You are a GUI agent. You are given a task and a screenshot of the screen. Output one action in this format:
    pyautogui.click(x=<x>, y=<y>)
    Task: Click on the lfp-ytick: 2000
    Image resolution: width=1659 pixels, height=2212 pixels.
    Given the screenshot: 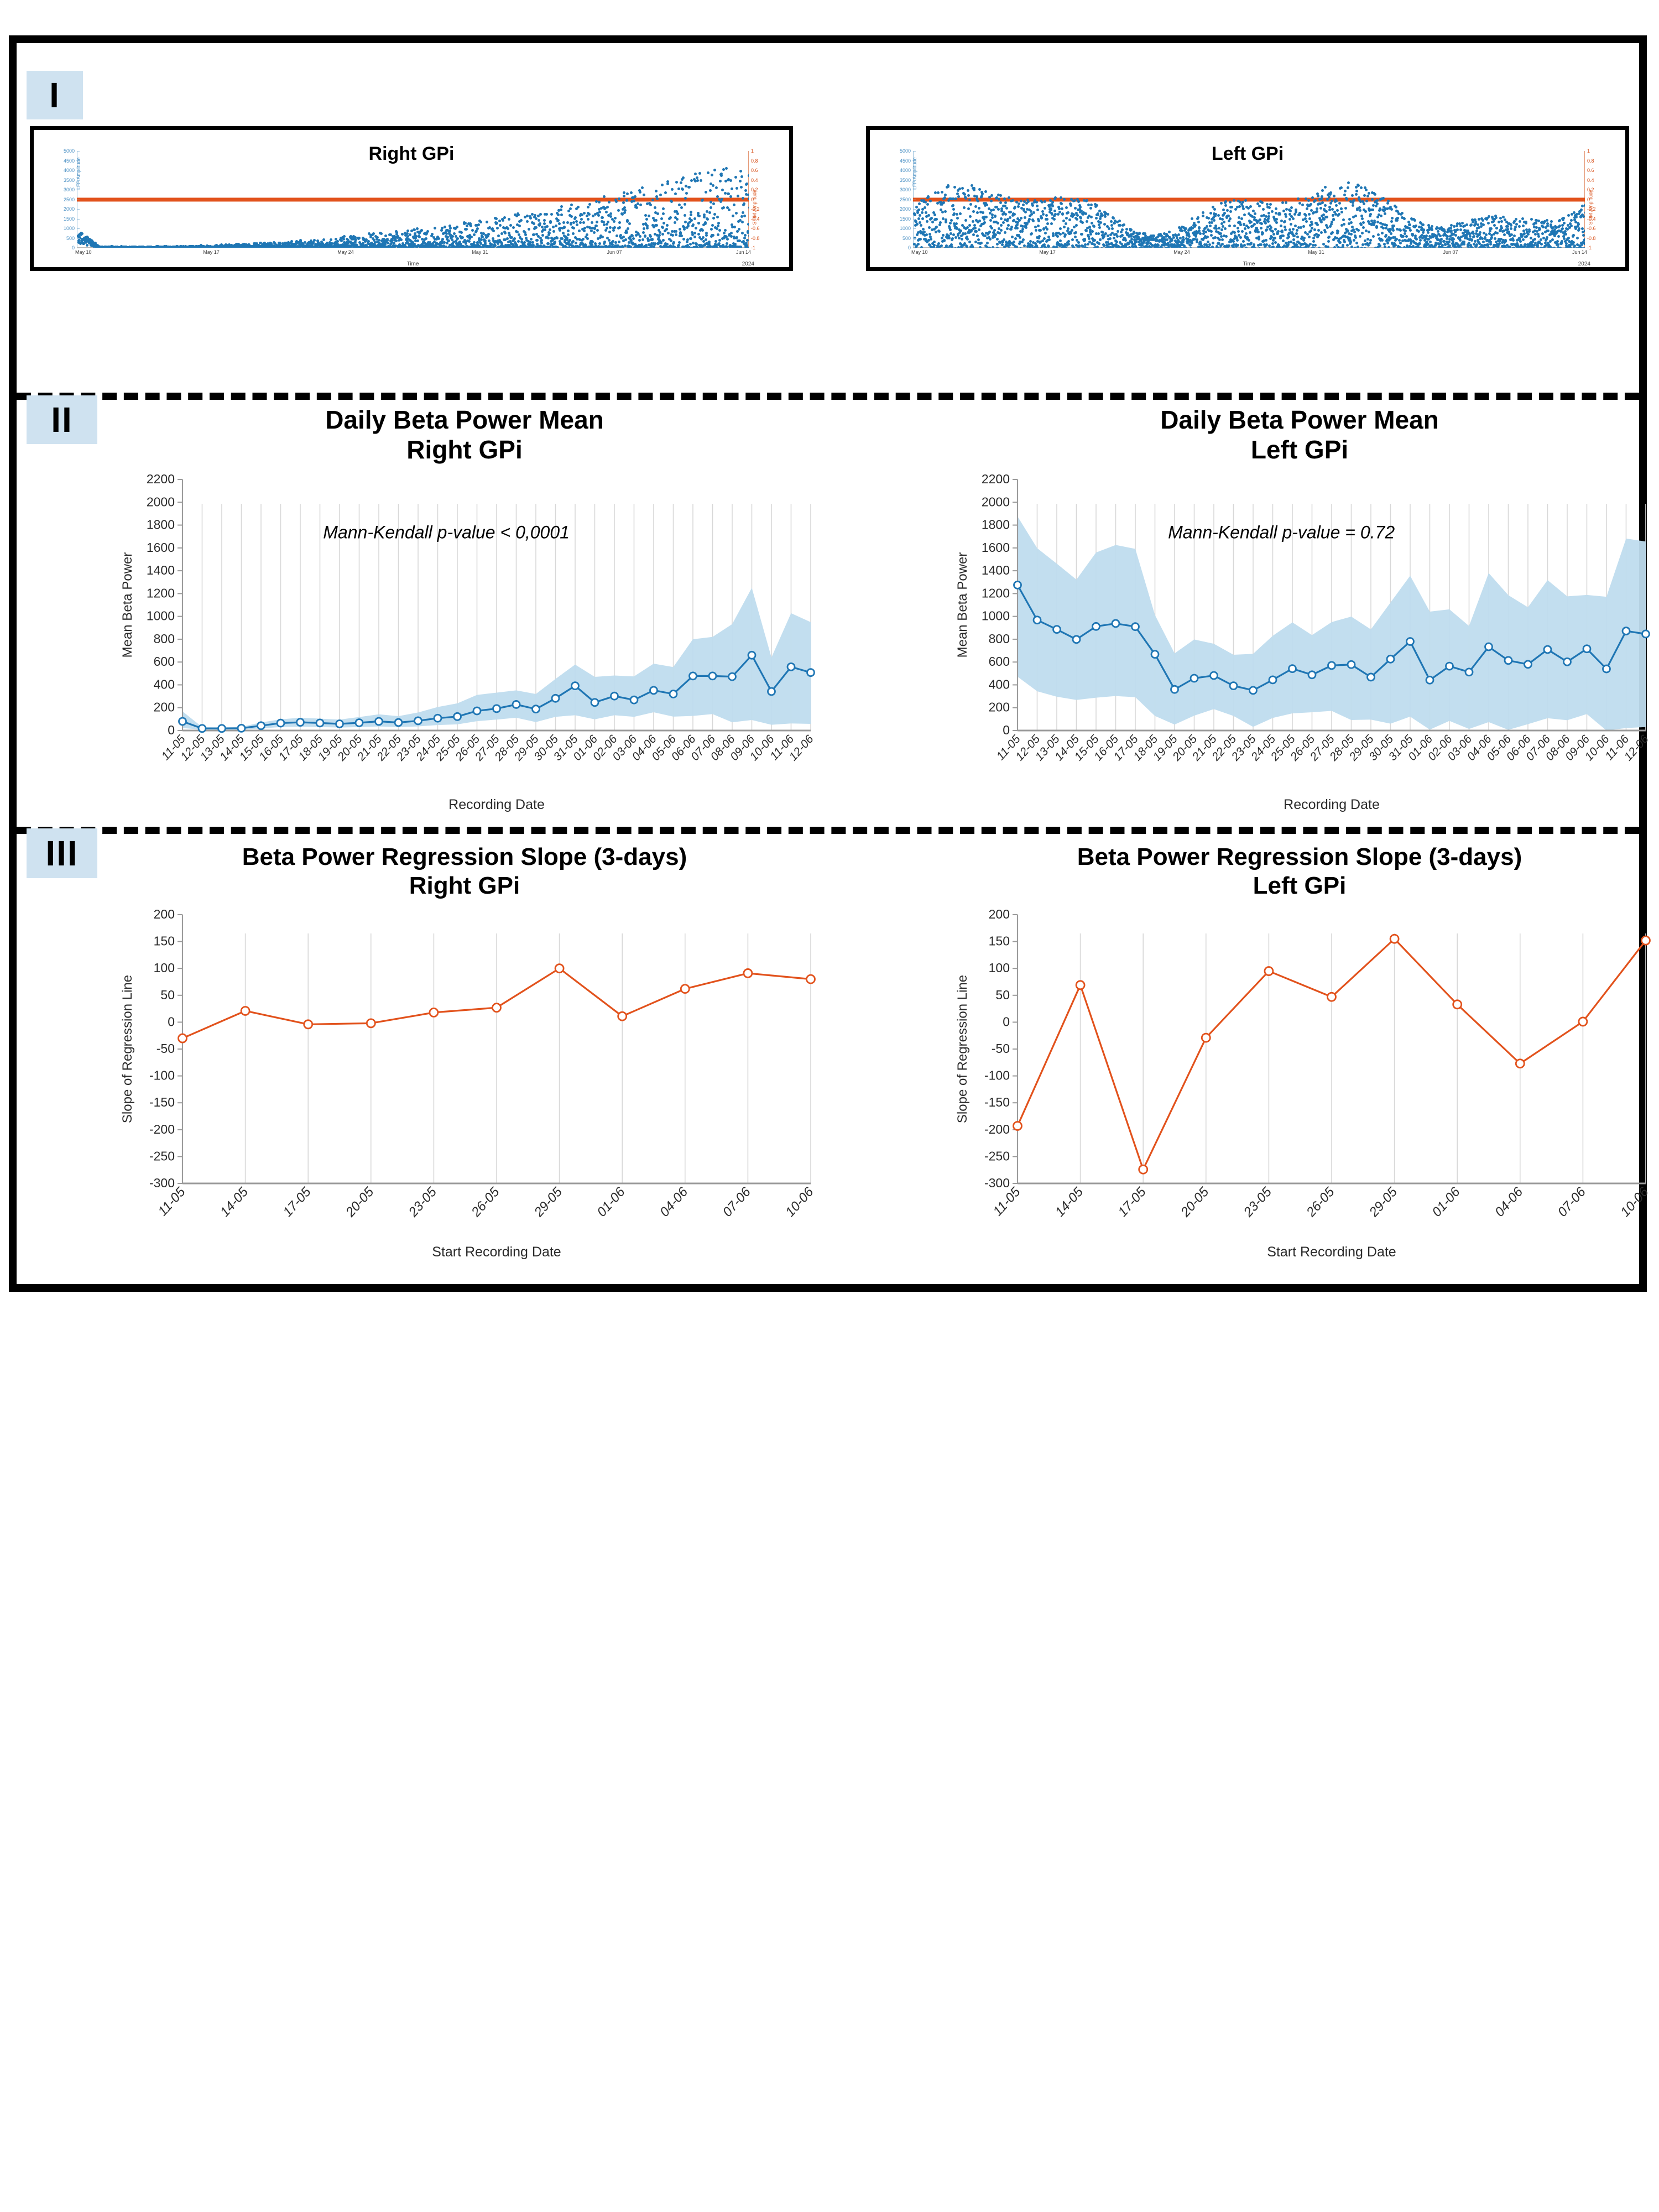 What is the action you would take?
    pyautogui.click(x=69, y=209)
    